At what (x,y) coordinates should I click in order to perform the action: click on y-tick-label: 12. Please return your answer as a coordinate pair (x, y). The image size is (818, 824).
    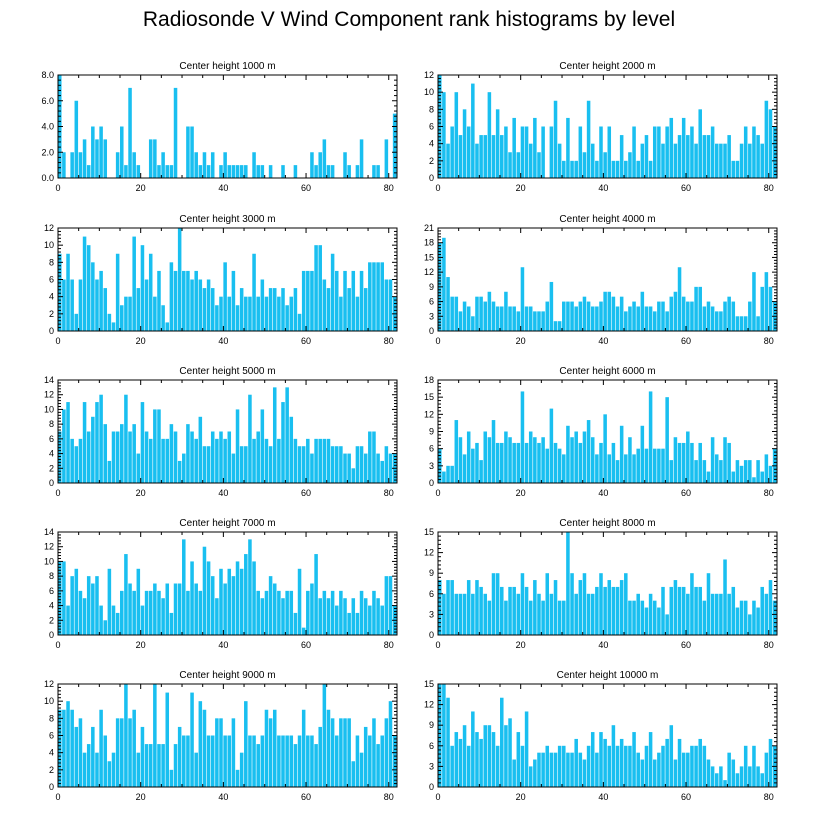
    Looking at the image, I should click on (49, 395).